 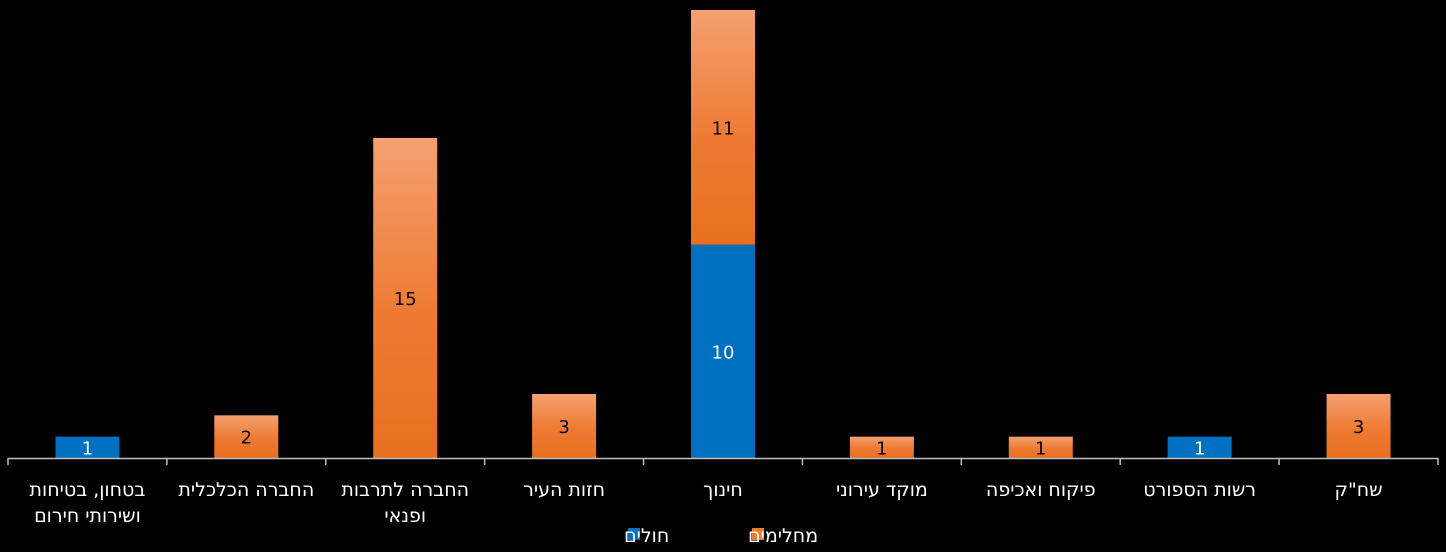 What do you see at coordinates (783, 536) in the screenshot?
I see `legend-label-recovered: מחלימים` at bounding box center [783, 536].